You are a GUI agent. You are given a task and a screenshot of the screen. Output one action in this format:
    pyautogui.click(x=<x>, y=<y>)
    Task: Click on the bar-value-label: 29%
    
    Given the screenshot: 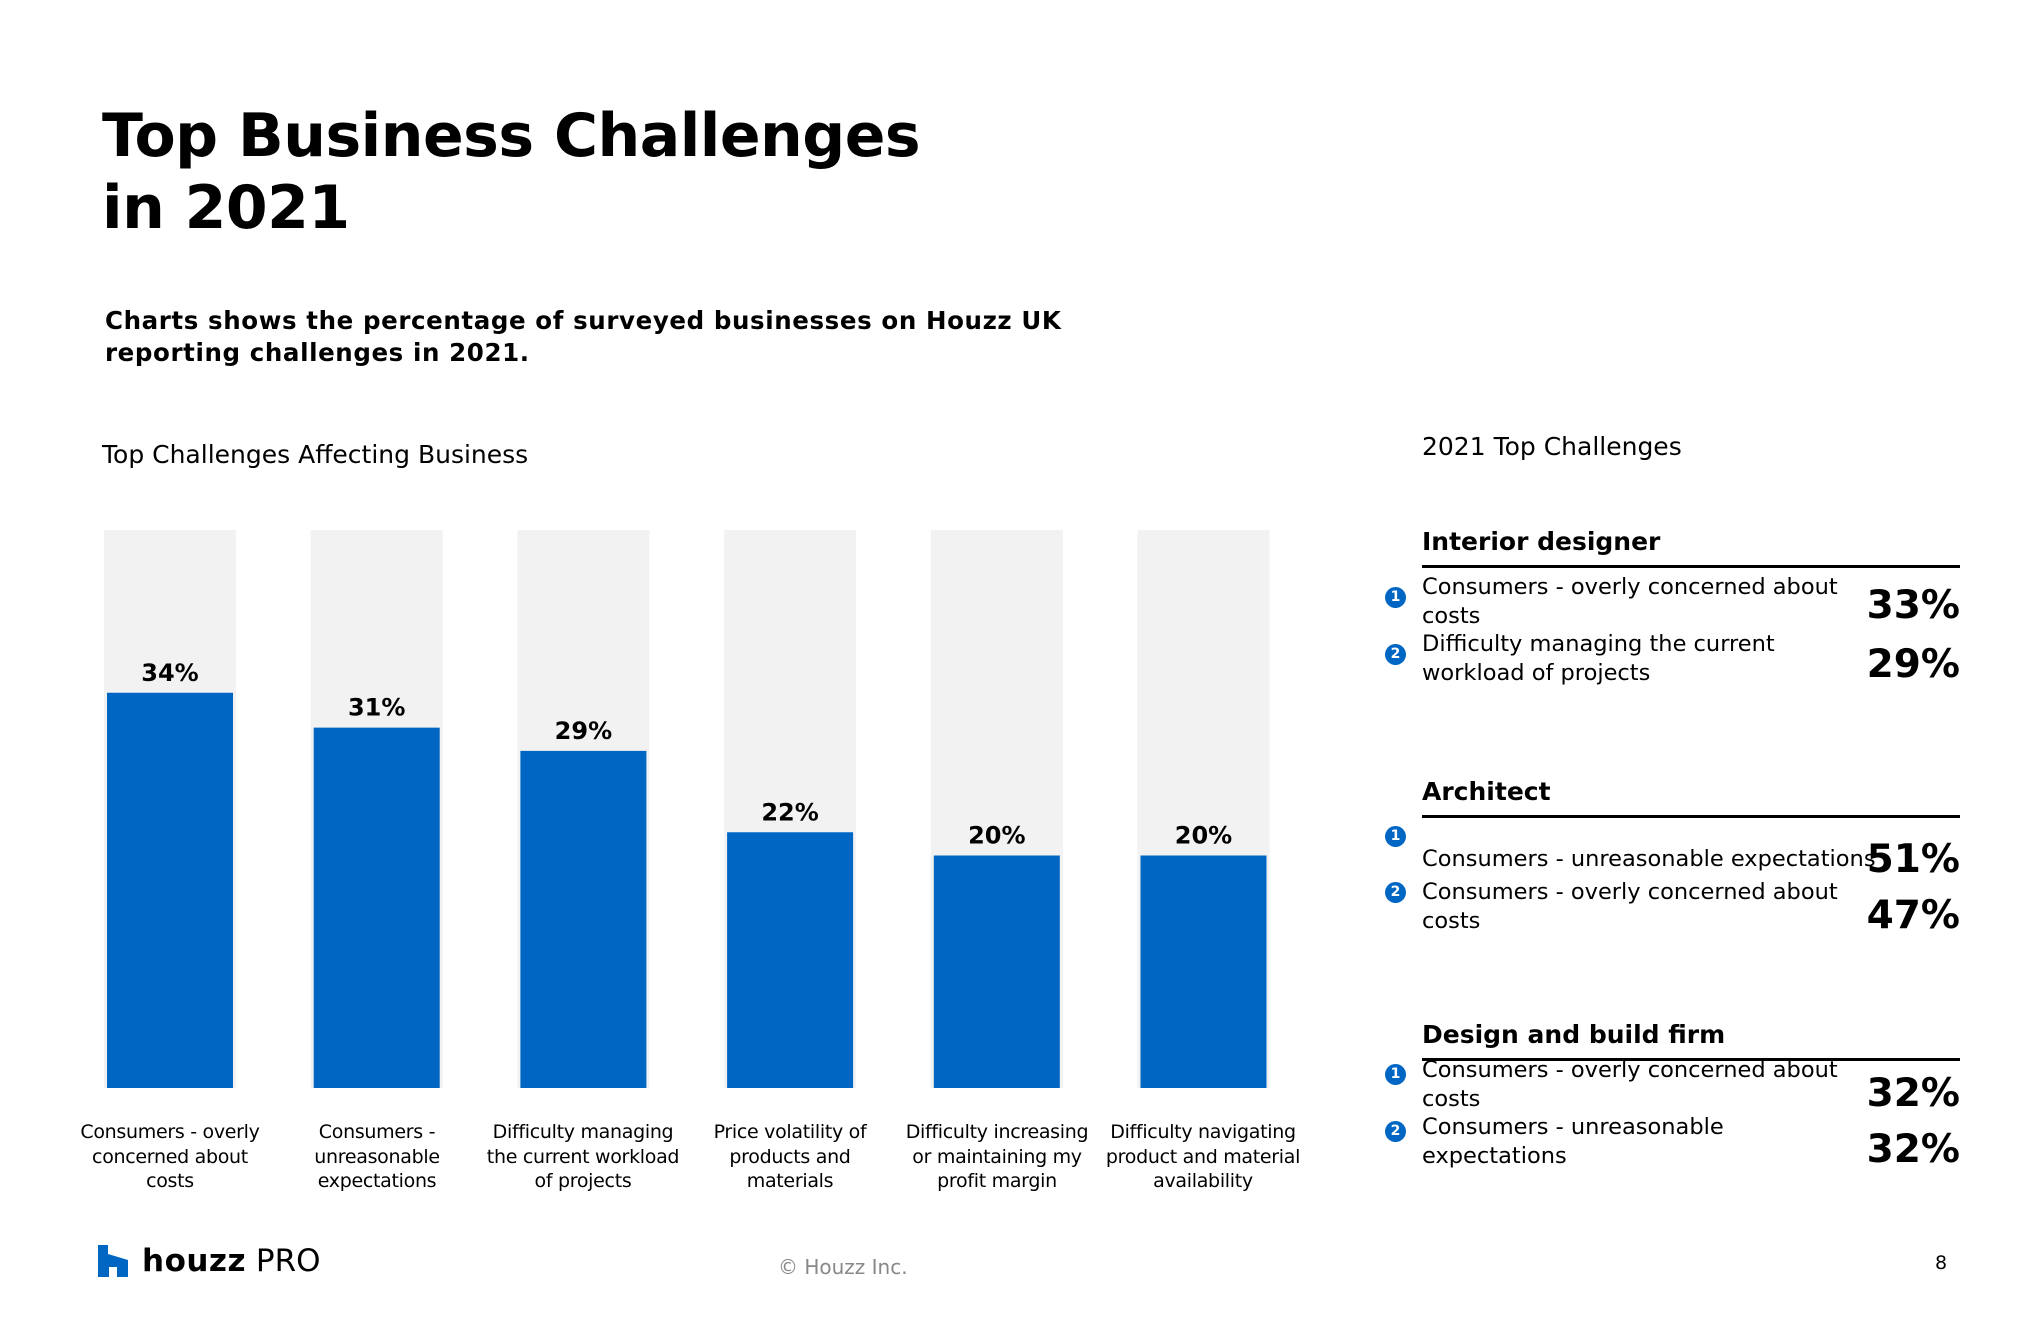 What is the action you would take?
    pyautogui.click(x=583, y=731)
    